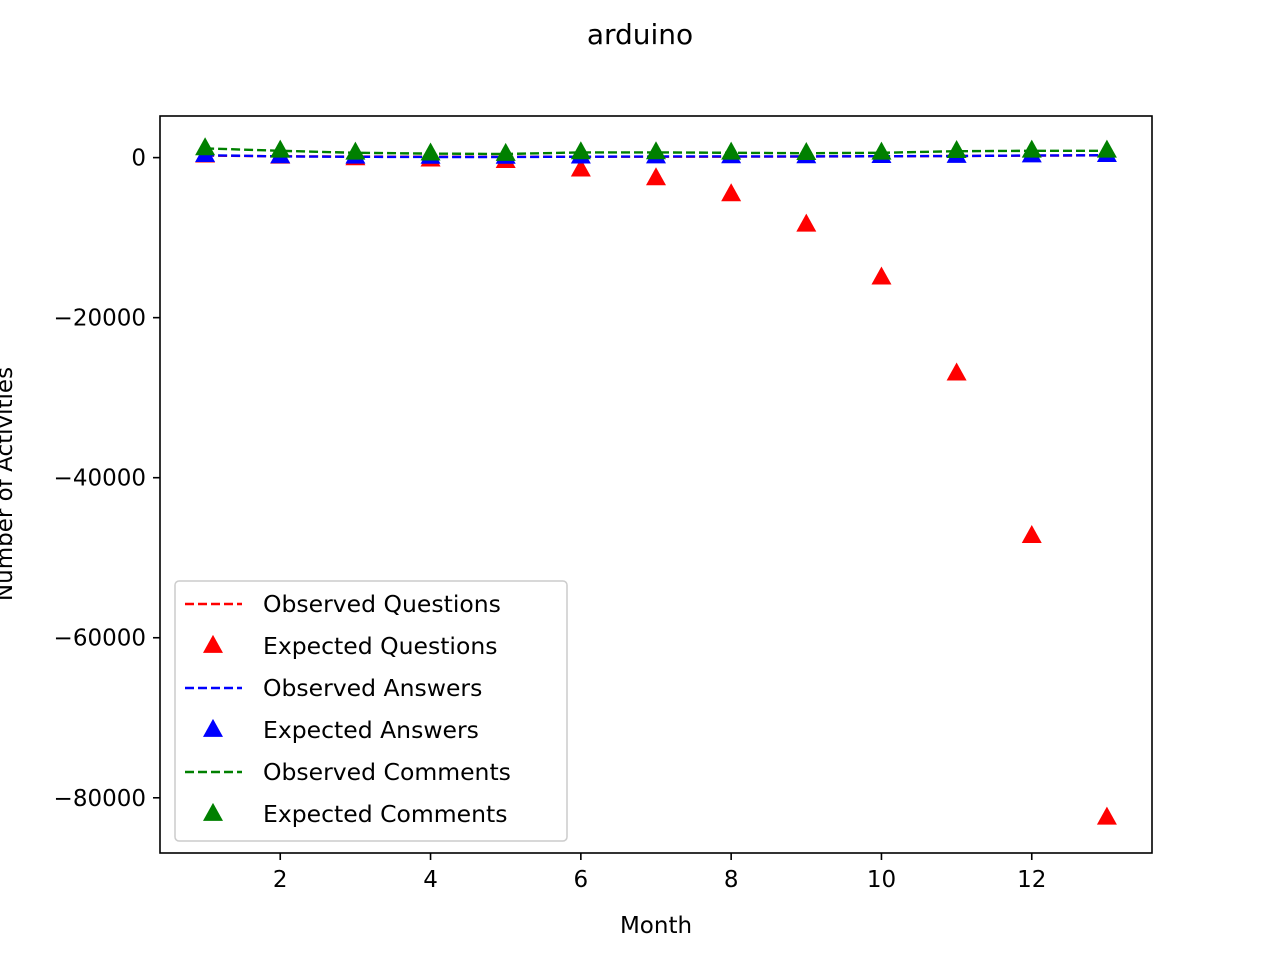  What do you see at coordinates (382, 604) in the screenshot?
I see `legend-label-0: Observed Questions` at bounding box center [382, 604].